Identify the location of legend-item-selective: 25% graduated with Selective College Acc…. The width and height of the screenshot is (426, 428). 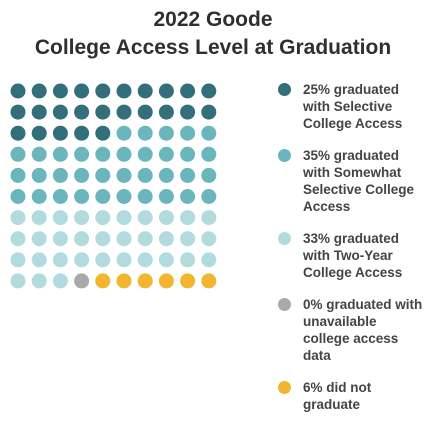
(352, 106).